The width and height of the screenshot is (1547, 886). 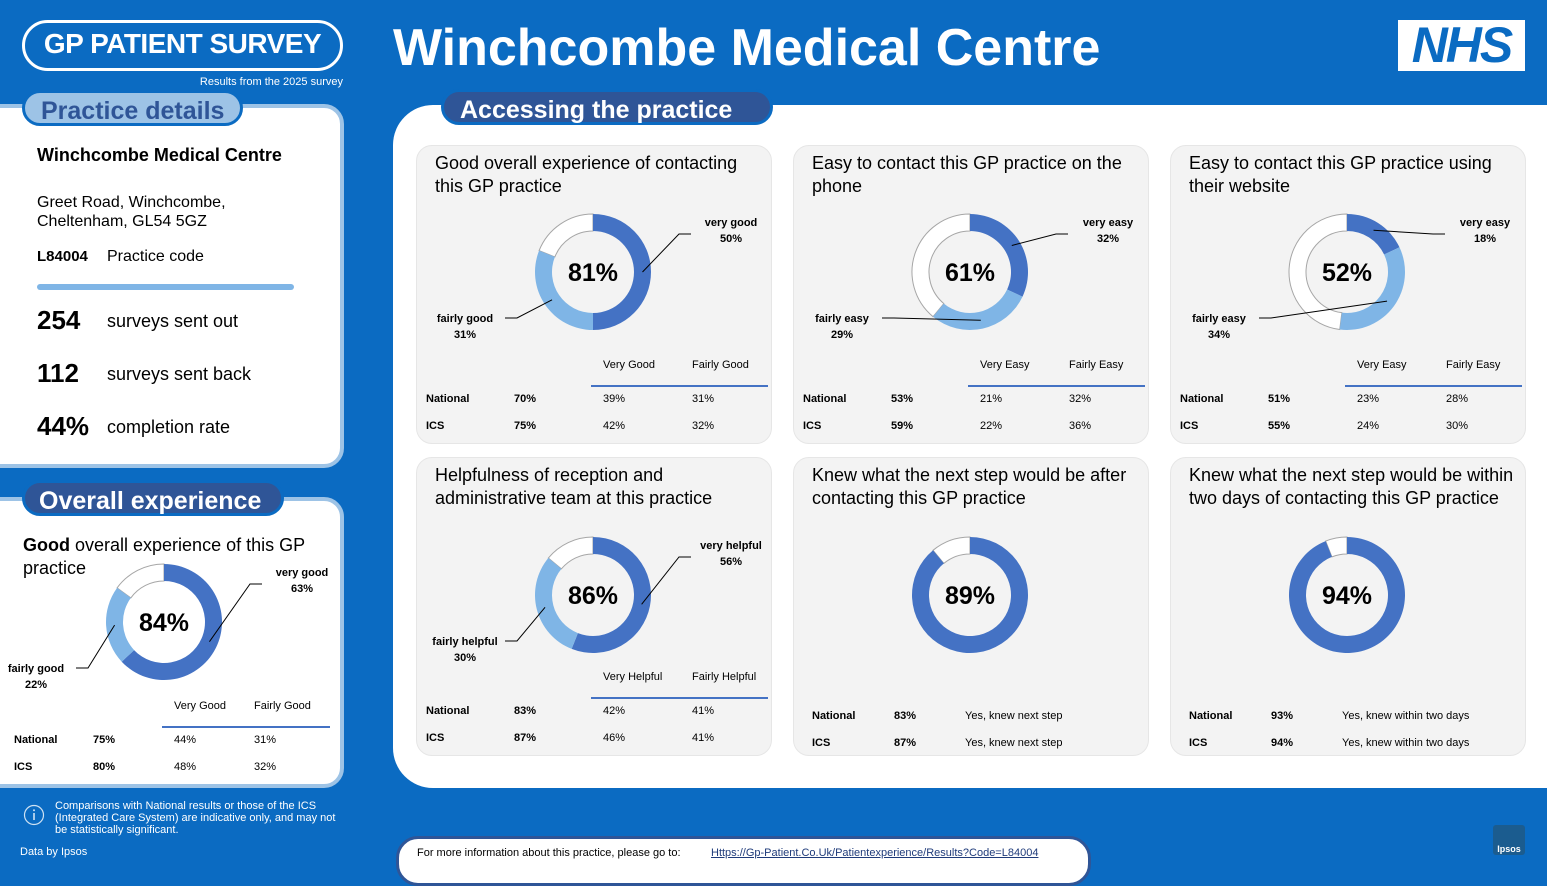 What do you see at coordinates (165, 287) in the screenshot?
I see `divider` at bounding box center [165, 287].